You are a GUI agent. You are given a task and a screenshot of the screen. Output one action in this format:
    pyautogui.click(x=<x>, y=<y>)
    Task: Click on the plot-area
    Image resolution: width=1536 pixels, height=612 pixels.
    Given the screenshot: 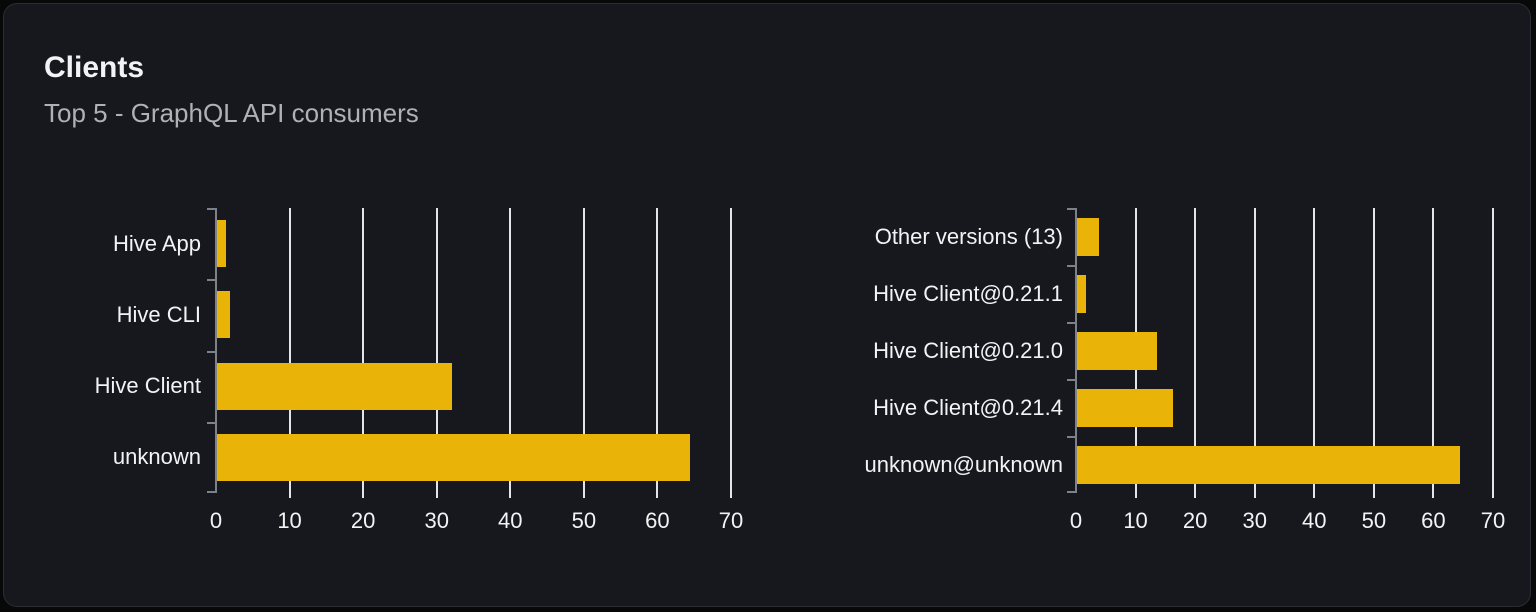 What is the action you would take?
    pyautogui.click(x=1280, y=353)
    